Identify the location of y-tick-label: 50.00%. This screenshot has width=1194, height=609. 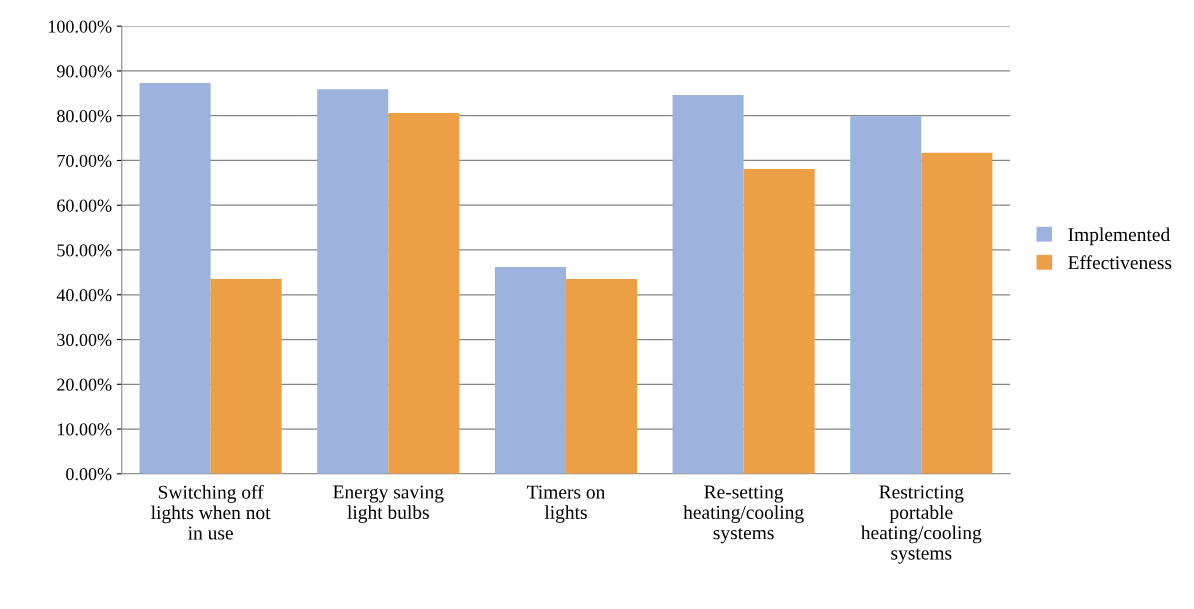
(84, 250).